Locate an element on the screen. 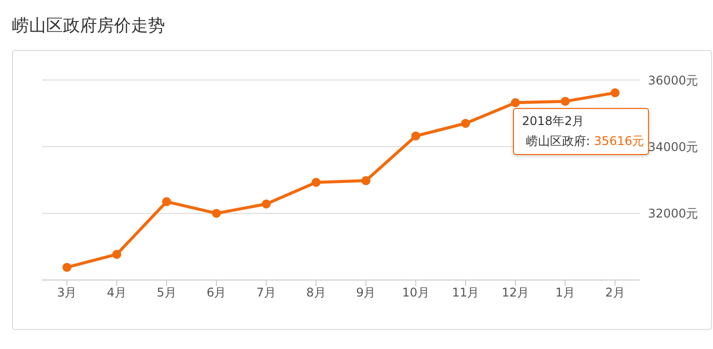 The image size is (713, 349). x-tick-label: 3月 is located at coordinates (67, 293).